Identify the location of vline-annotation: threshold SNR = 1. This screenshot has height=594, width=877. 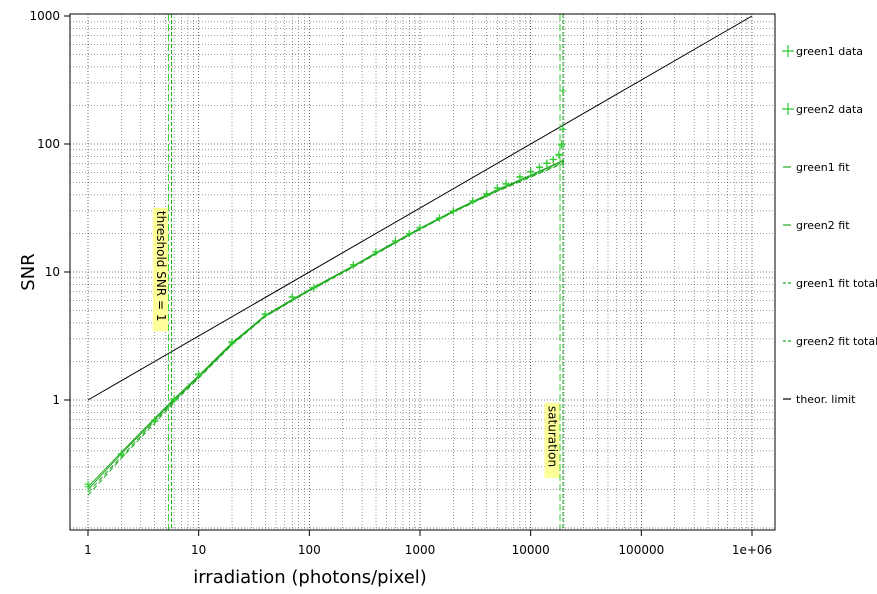
(160, 269).